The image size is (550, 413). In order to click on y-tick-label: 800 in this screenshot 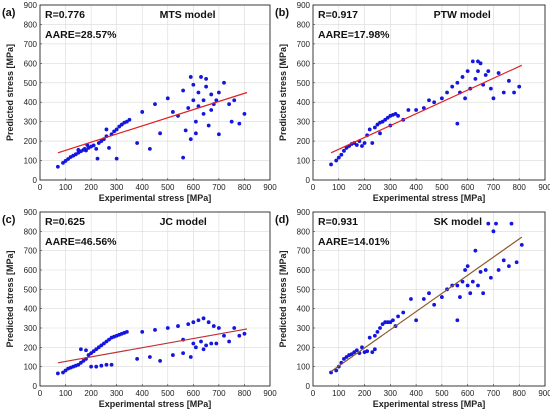, I will do `click(304, 24)`.